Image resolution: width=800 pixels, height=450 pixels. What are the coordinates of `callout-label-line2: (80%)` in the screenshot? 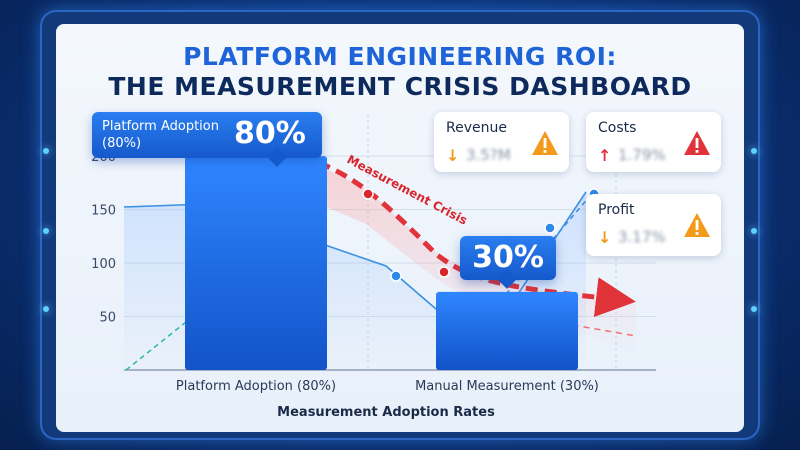 It's located at (122, 143).